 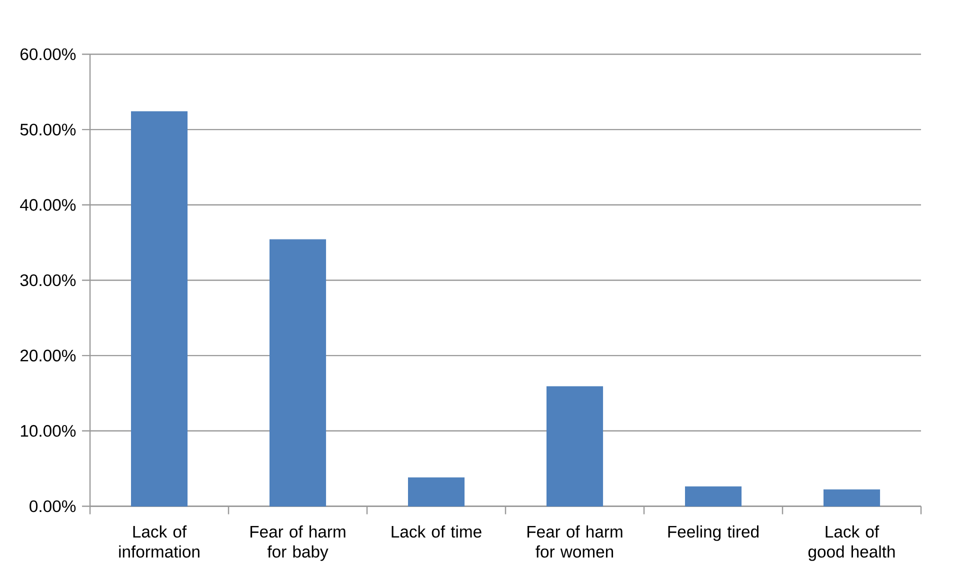 What do you see at coordinates (48, 129) in the screenshot?
I see `y-tick-label: 50.00%` at bounding box center [48, 129].